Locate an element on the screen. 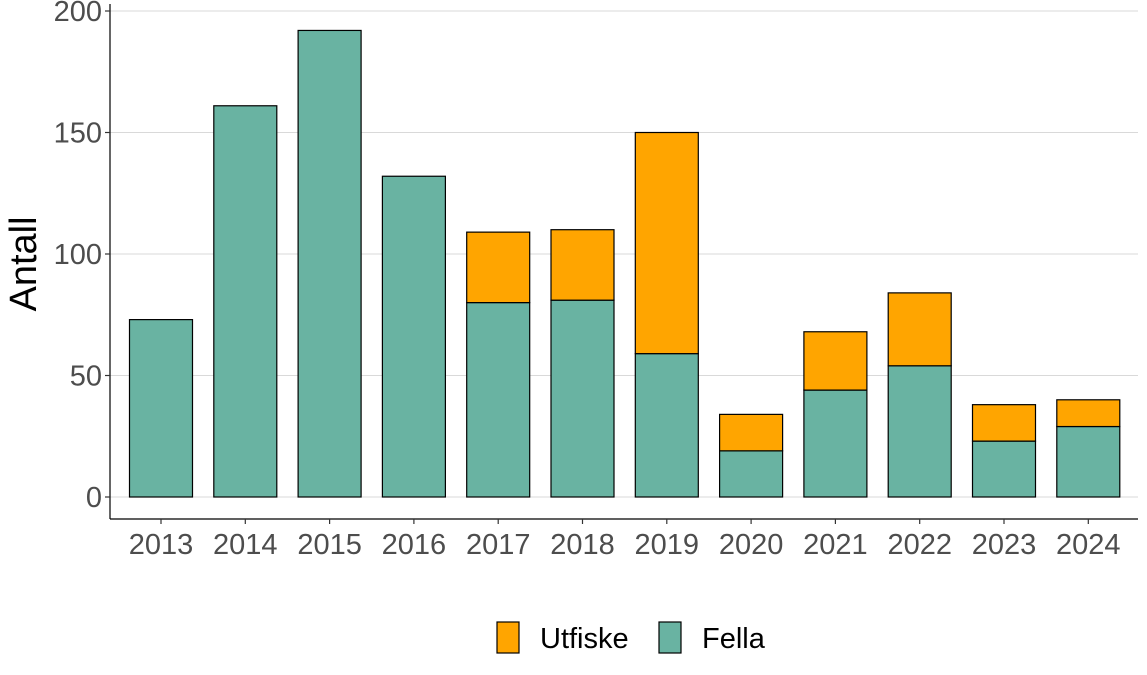 Image resolution: width=1147 pixels, height=675 pixels. legend-label-fella: Fella is located at coordinates (734, 639).